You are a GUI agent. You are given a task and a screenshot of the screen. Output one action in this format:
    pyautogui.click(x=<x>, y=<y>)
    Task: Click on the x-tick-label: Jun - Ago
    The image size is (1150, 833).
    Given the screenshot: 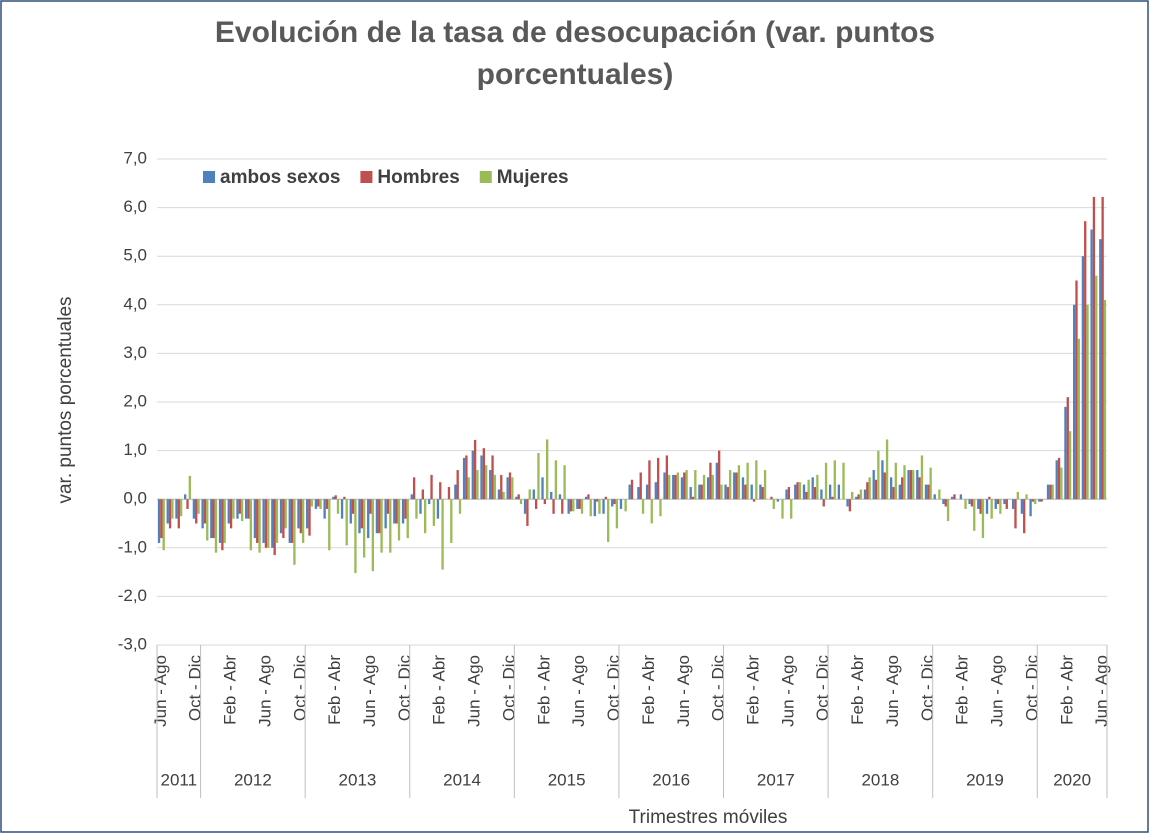 What is the action you would take?
    pyautogui.click(x=160, y=691)
    